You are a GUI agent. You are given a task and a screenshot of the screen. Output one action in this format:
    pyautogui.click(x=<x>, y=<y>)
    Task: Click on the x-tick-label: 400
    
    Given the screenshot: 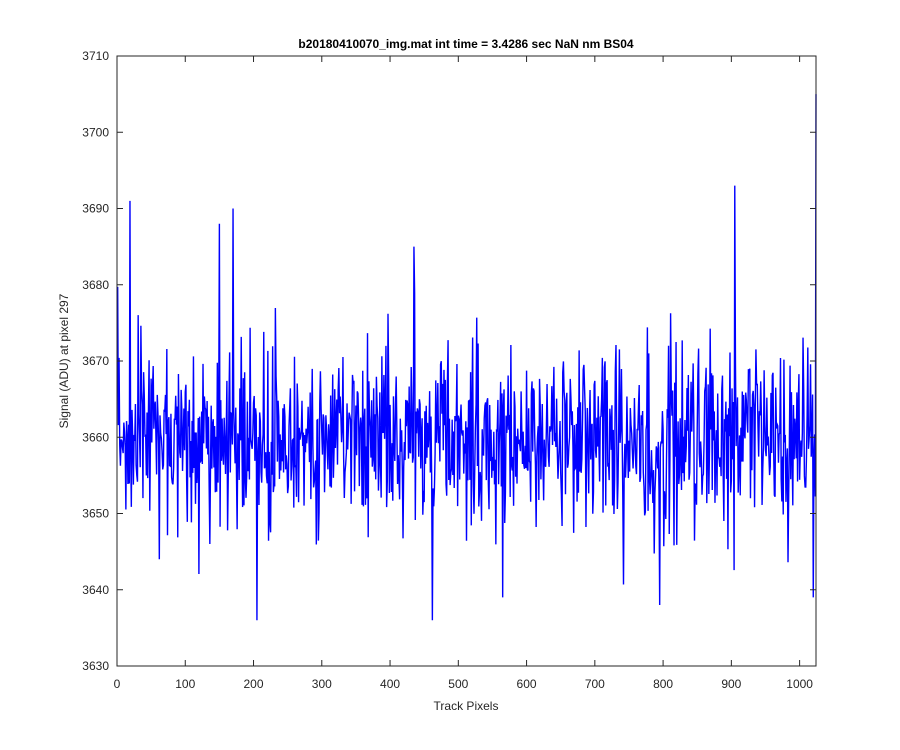 What is the action you would take?
    pyautogui.click(x=390, y=684)
    